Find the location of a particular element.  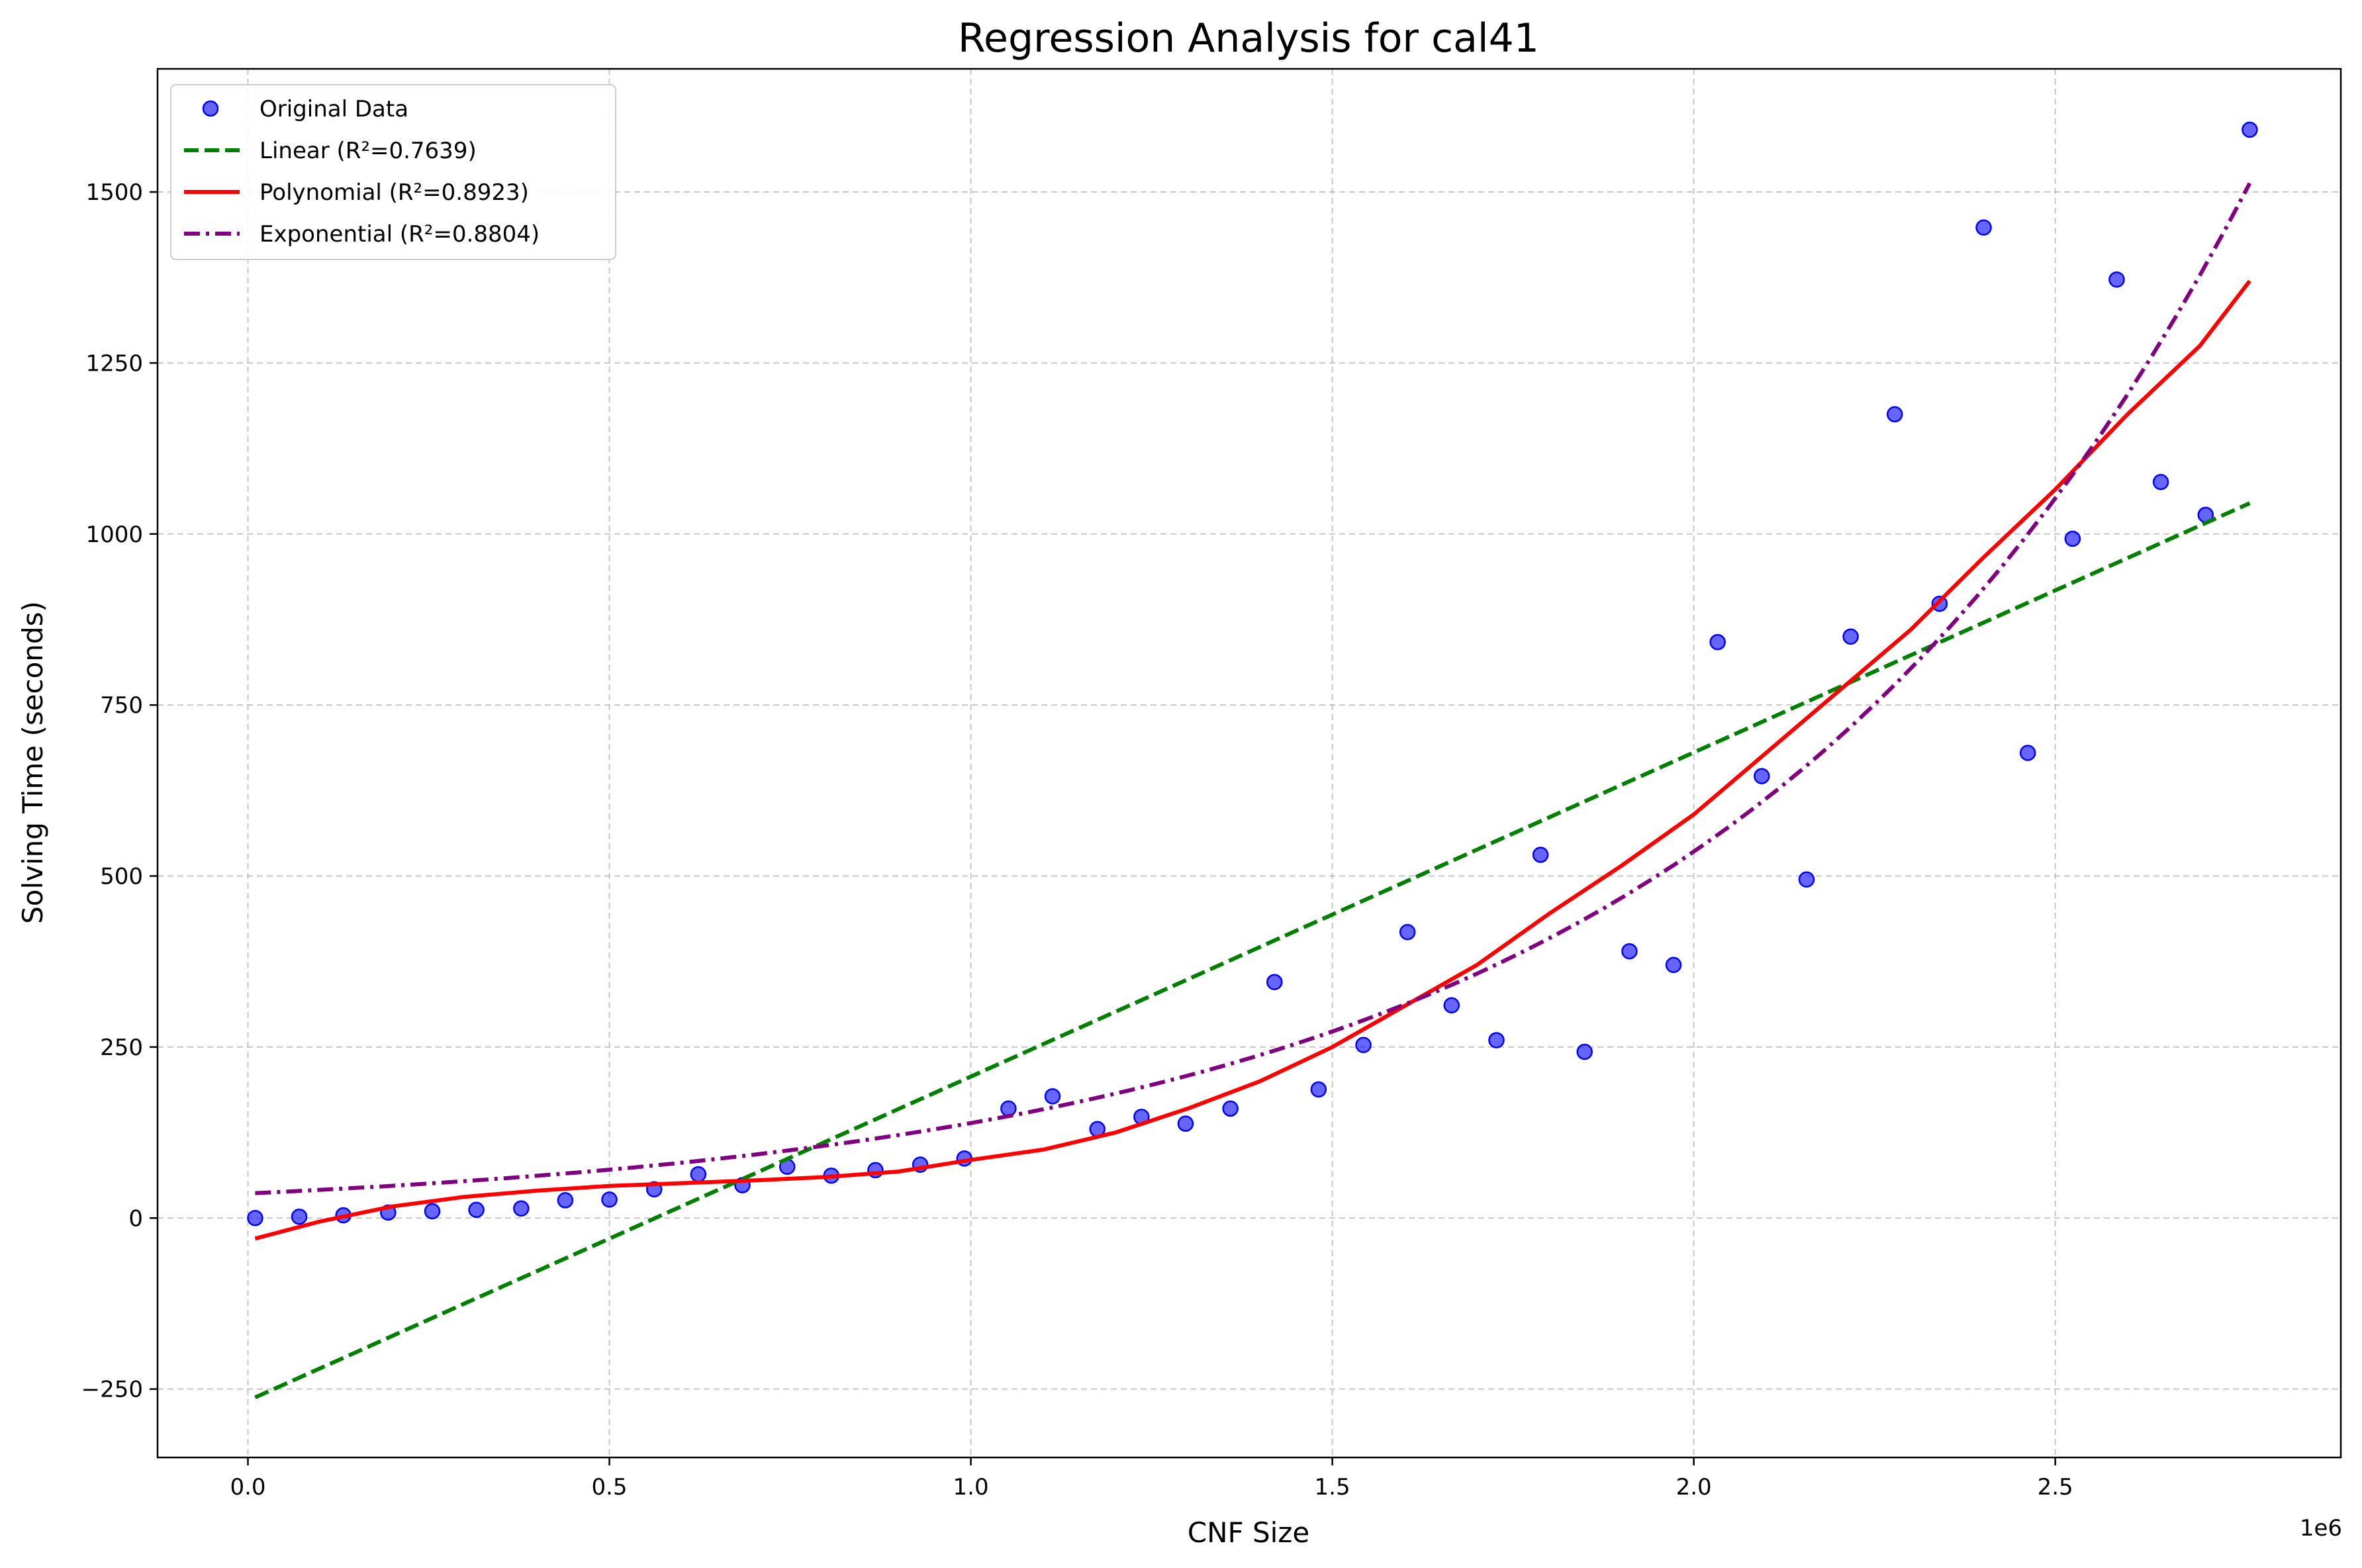

legend-label: Polynomial (R²=0.8923) is located at coordinates (395, 192).